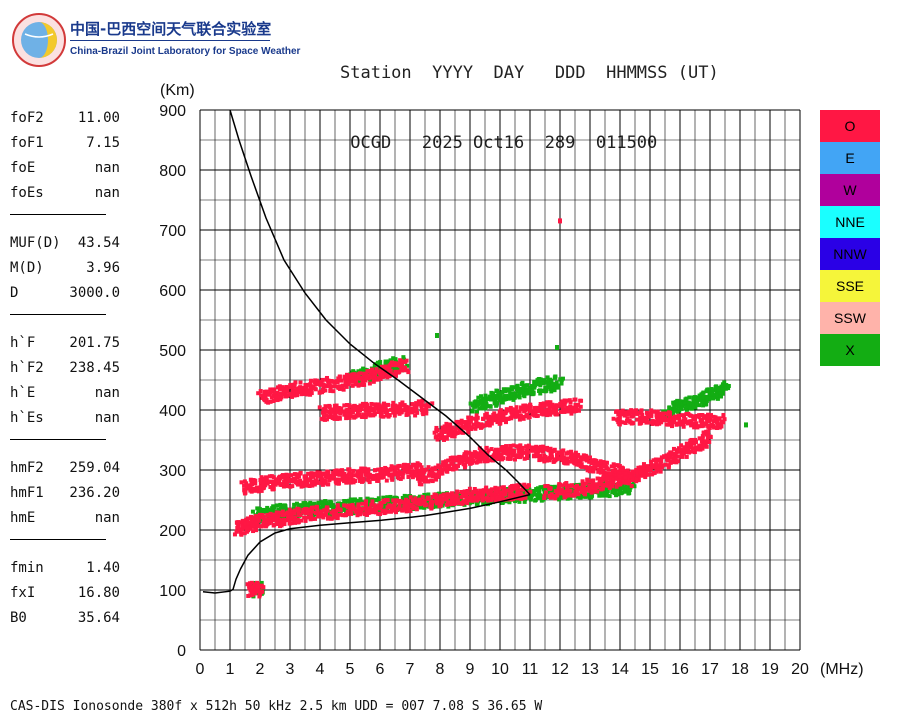 The image size is (900, 720). I want to click on o-mode-trace, so click(382, 509).